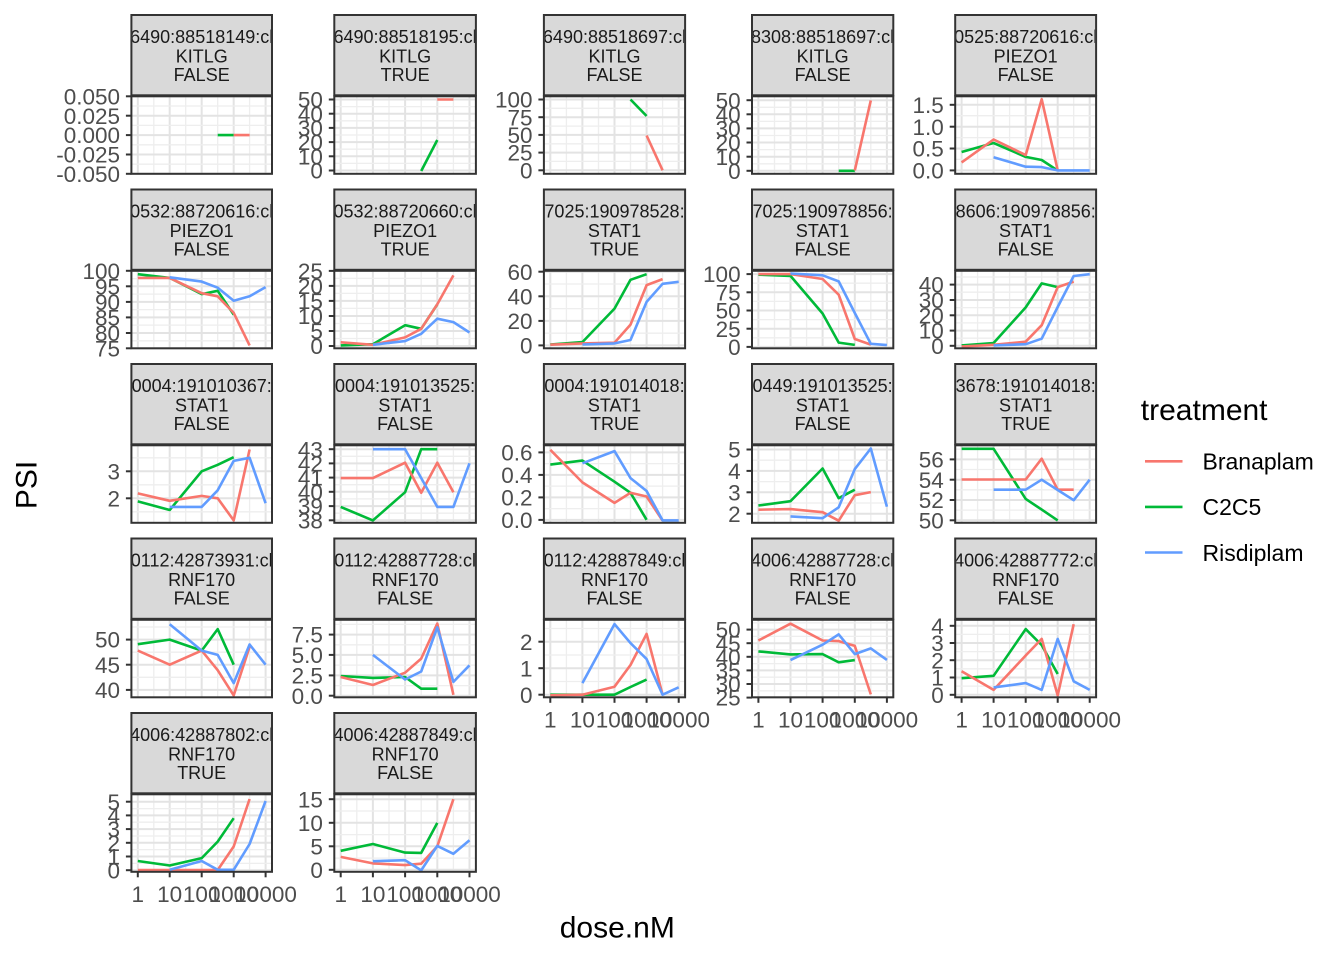 This screenshot has width=1344, height=965. I want to click on svg-text: 0.5, so click(928, 149).